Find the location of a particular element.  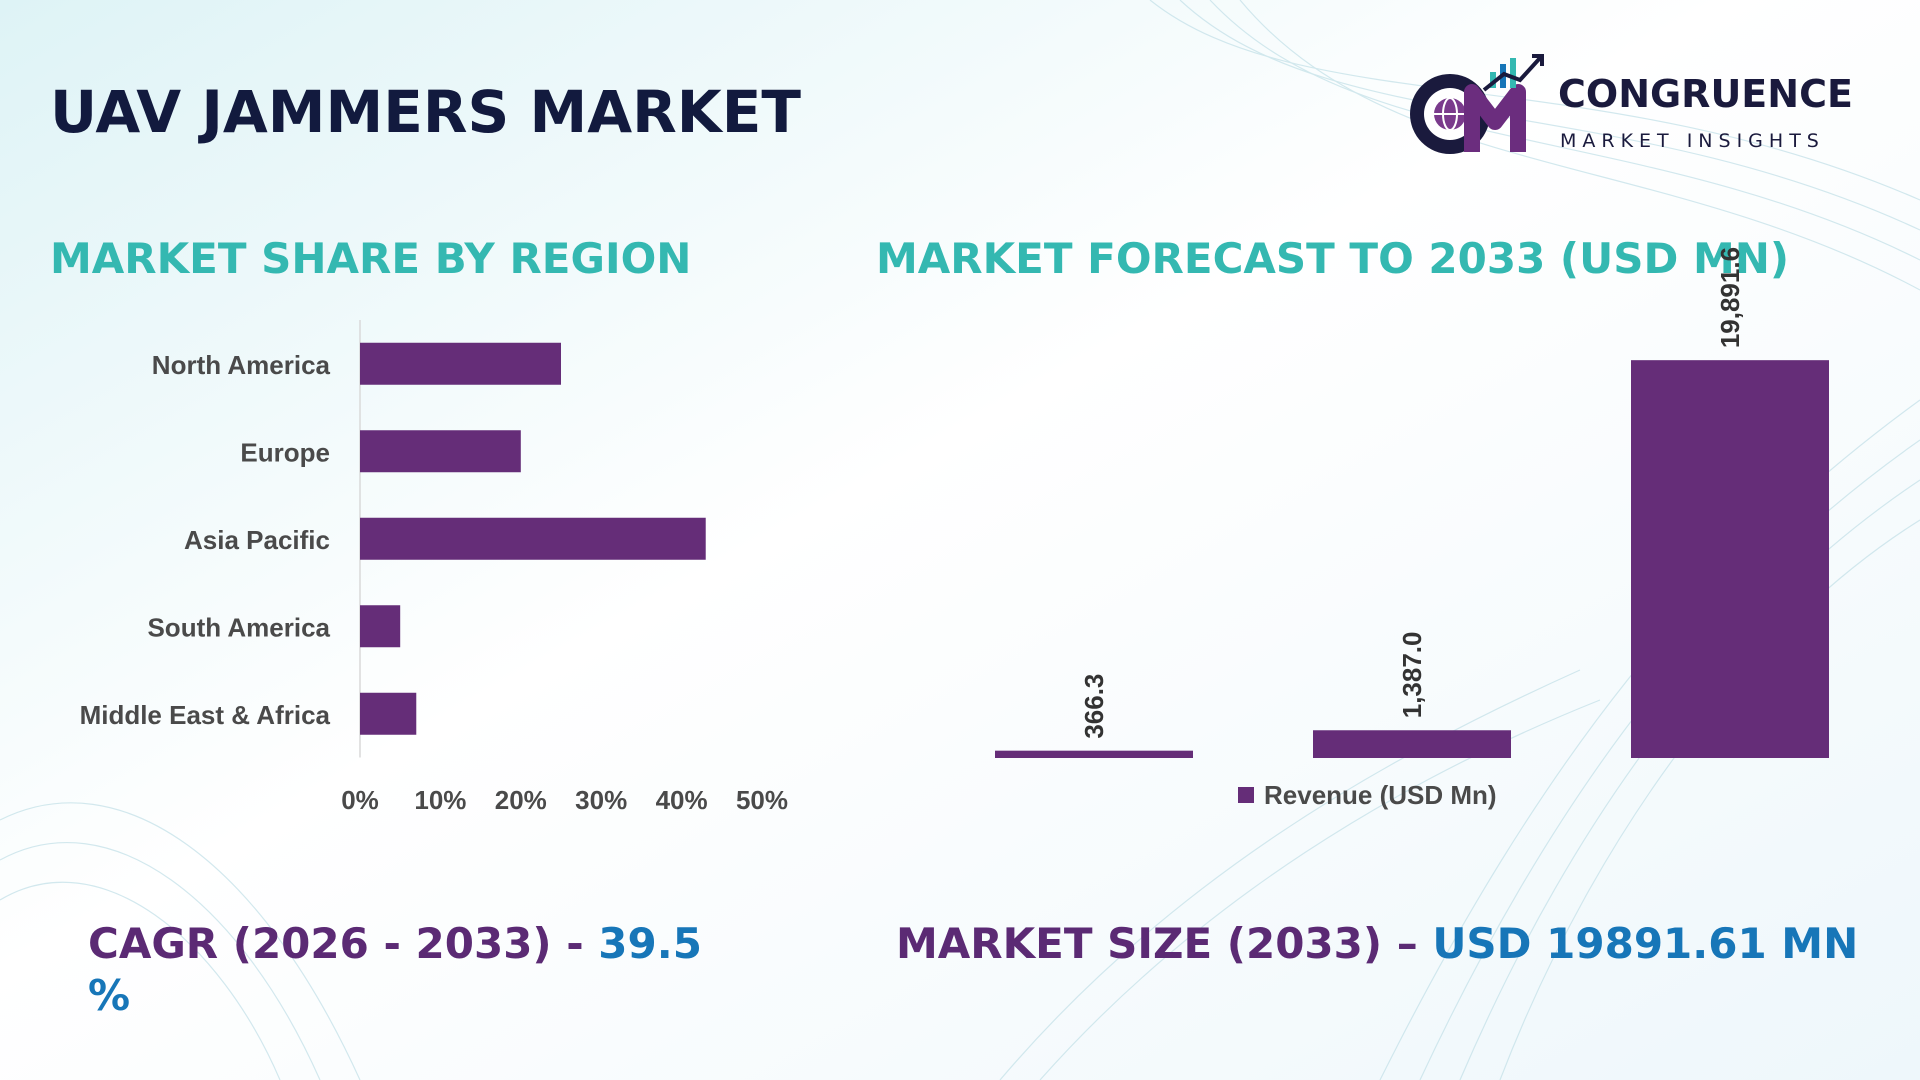

cagr-stat: CAGR (2026 - 2033) - 39.5 % is located at coordinates (408, 970).